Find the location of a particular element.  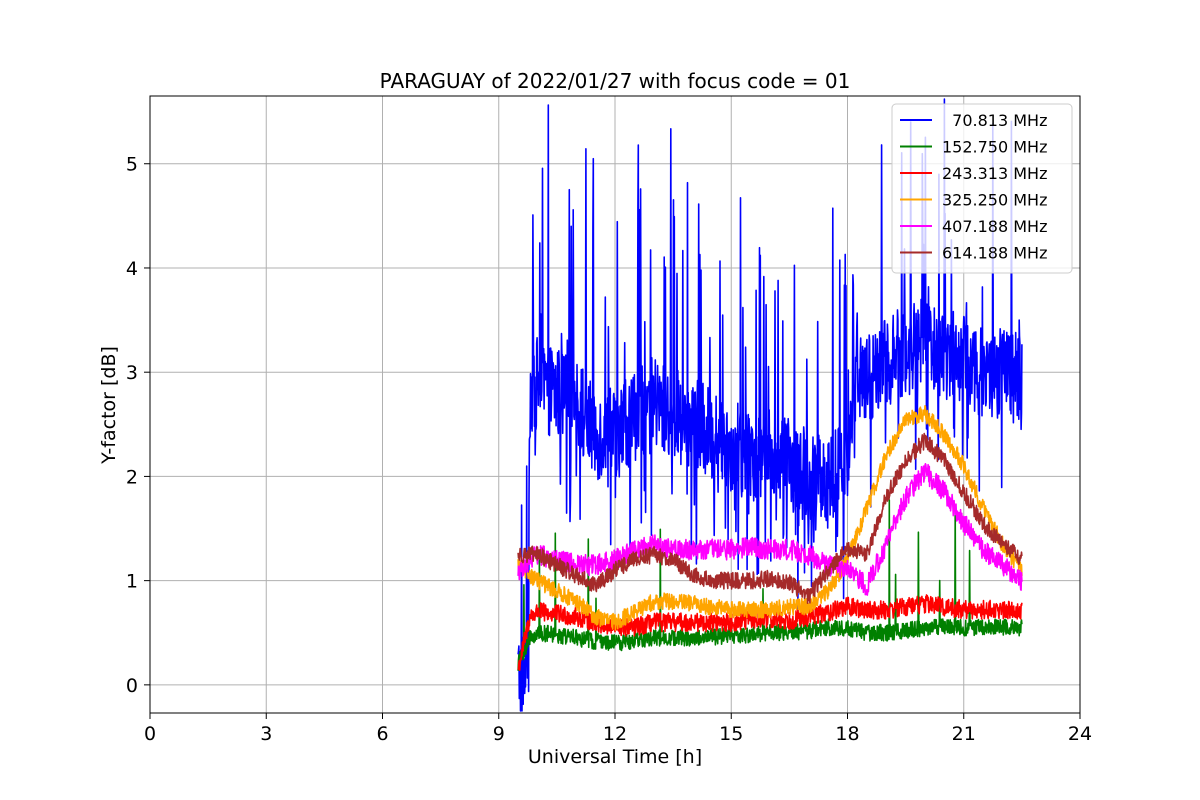

y-tick-label: 4 is located at coordinates (132, 269).